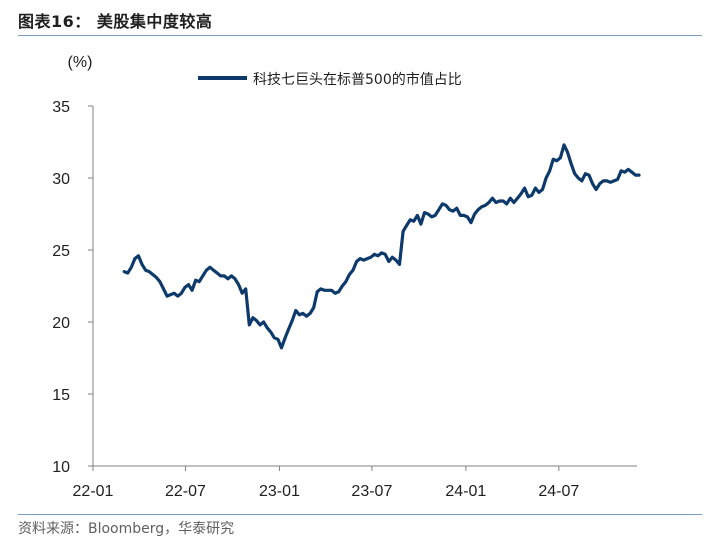 The width and height of the screenshot is (719, 550). What do you see at coordinates (279, 491) in the screenshot?
I see `x-tick-label: 23-01` at bounding box center [279, 491].